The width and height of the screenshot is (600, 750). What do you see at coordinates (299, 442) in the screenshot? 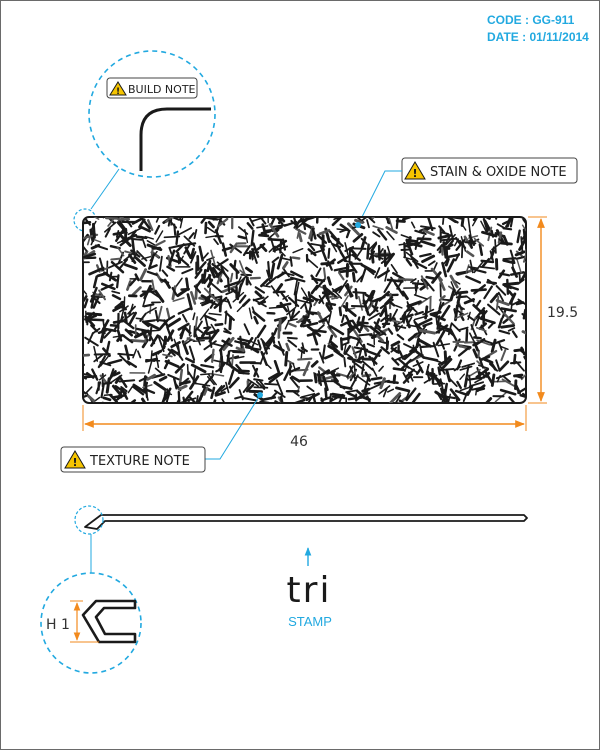
I see `width-value: 46` at bounding box center [299, 442].